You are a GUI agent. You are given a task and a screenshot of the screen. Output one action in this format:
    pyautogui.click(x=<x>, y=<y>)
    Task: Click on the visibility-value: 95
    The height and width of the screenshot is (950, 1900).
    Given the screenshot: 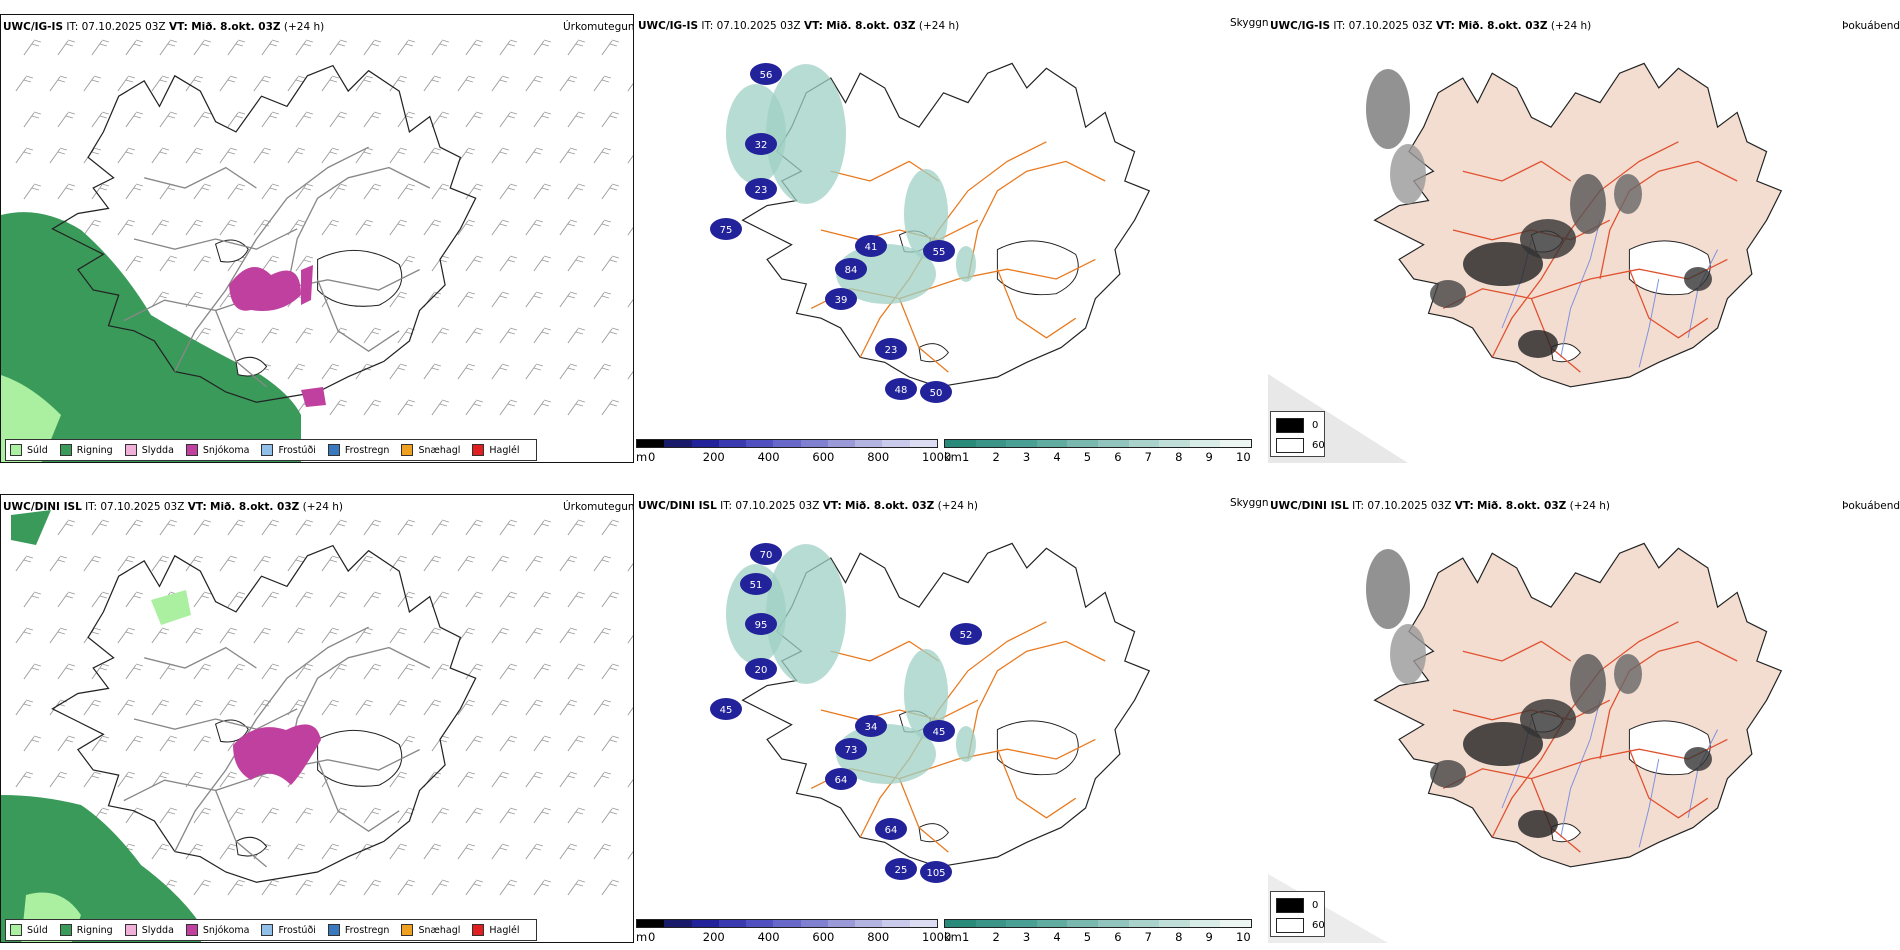 What is the action you would take?
    pyautogui.click(x=761, y=625)
    